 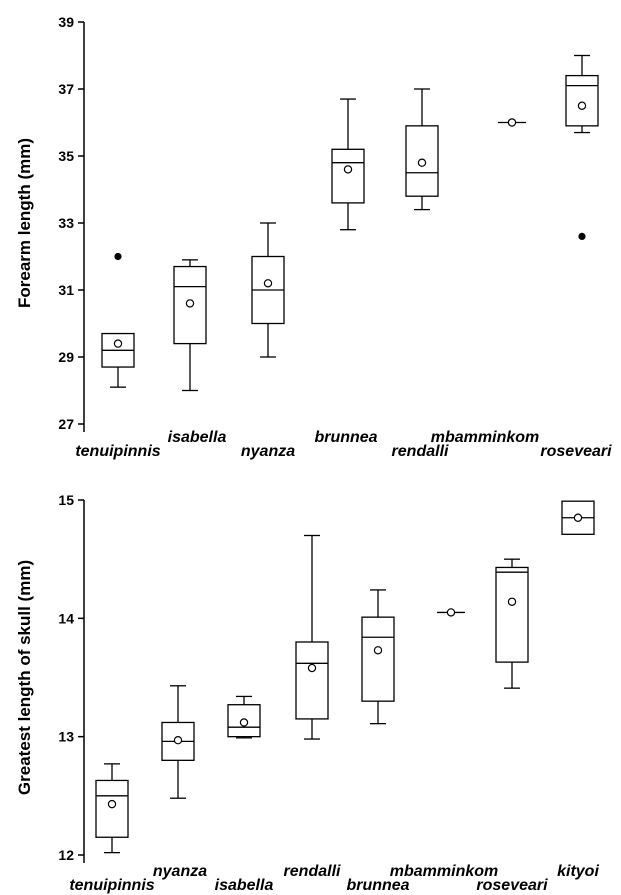 What do you see at coordinates (66, 357) in the screenshot?
I see `y-tick-label: 29` at bounding box center [66, 357].